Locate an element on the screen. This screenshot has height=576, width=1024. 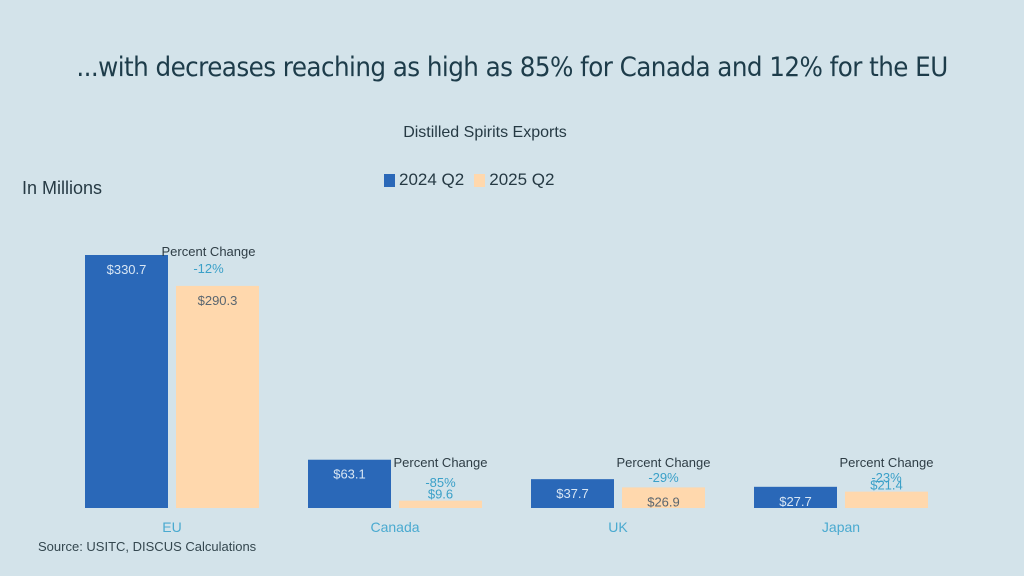
legend-item-2025: 2025 Q2 is located at coordinates (514, 180).